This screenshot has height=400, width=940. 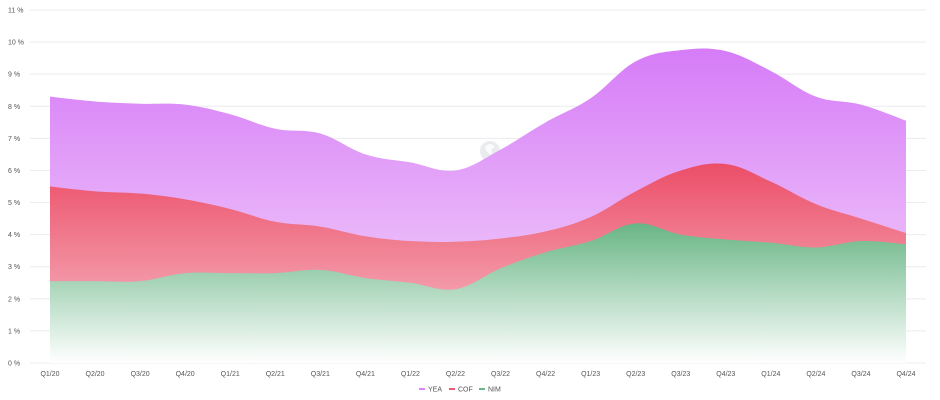 What do you see at coordinates (14, 331) in the screenshot?
I see `y-tick-label: 1 %` at bounding box center [14, 331].